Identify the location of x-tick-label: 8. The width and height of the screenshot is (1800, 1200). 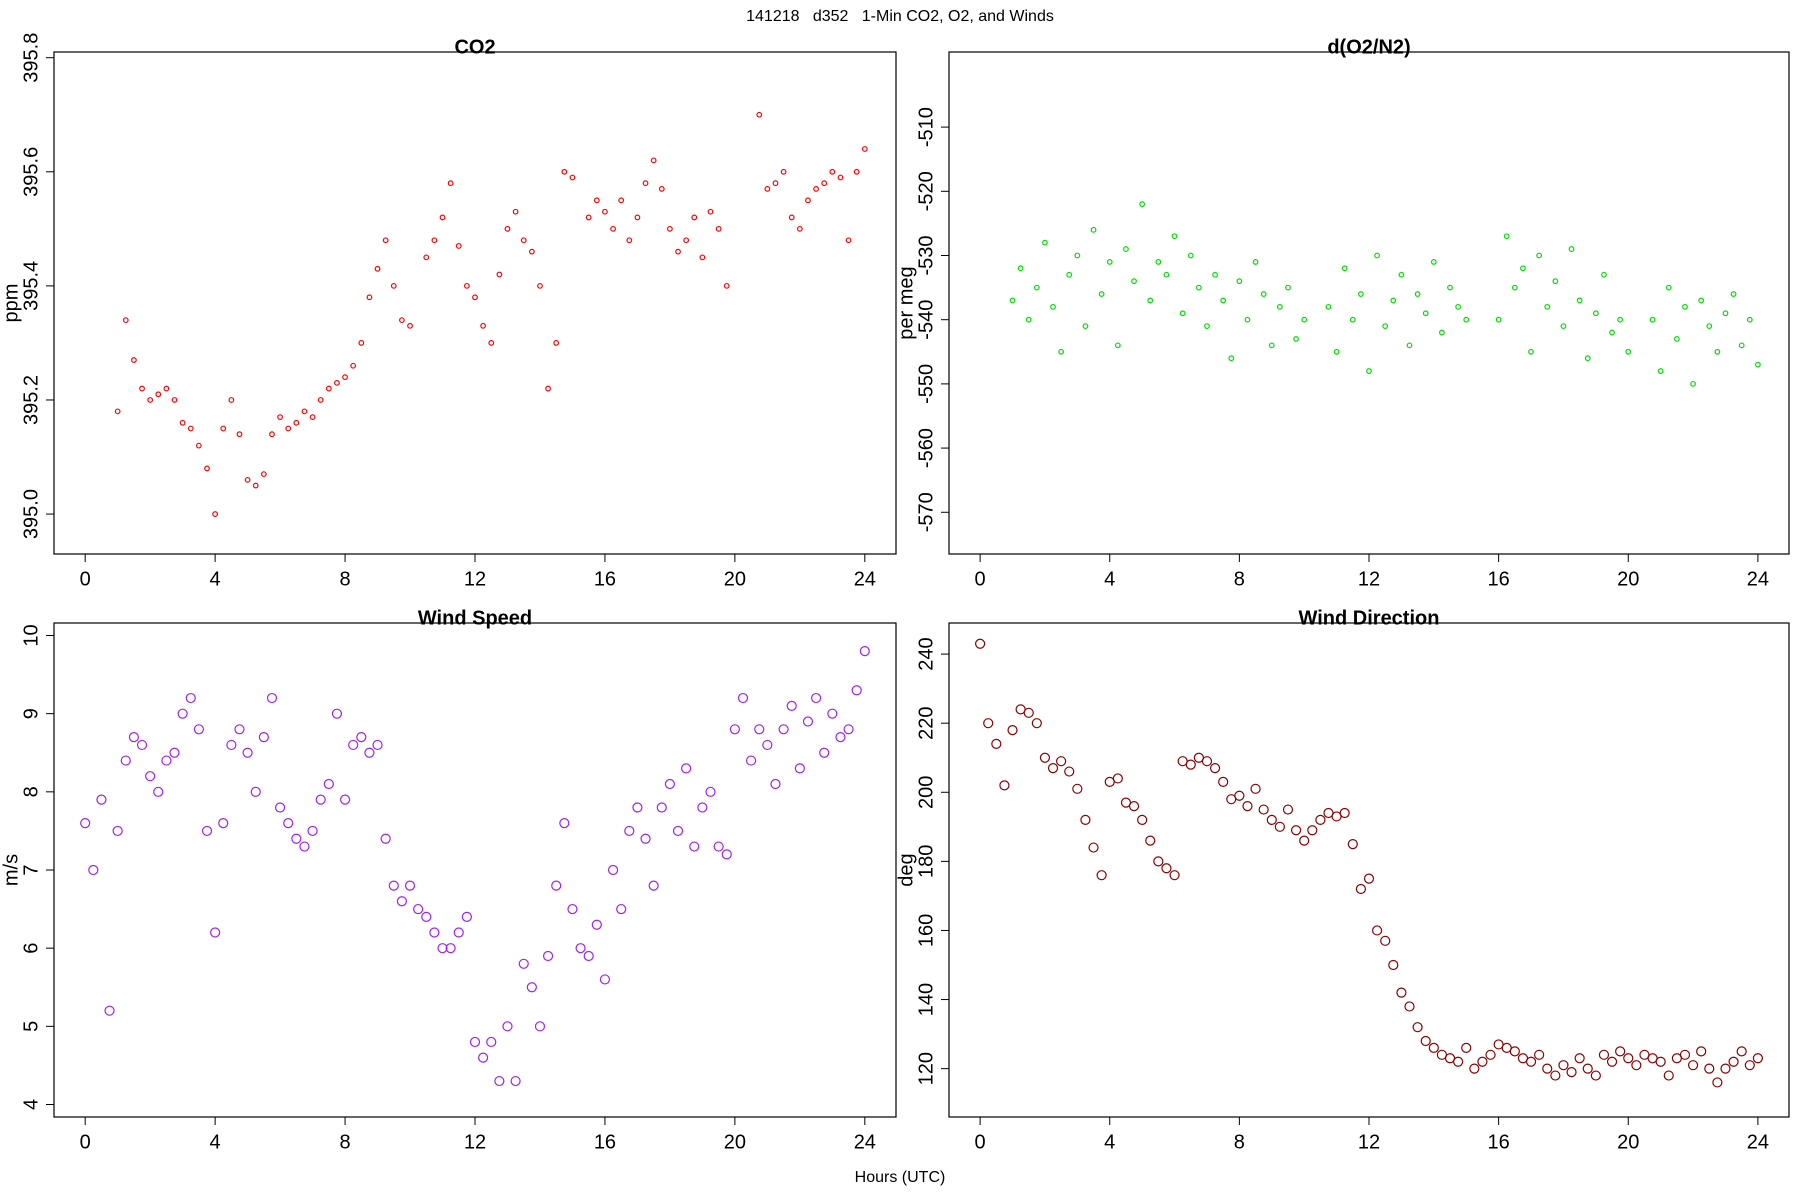
(344, 579).